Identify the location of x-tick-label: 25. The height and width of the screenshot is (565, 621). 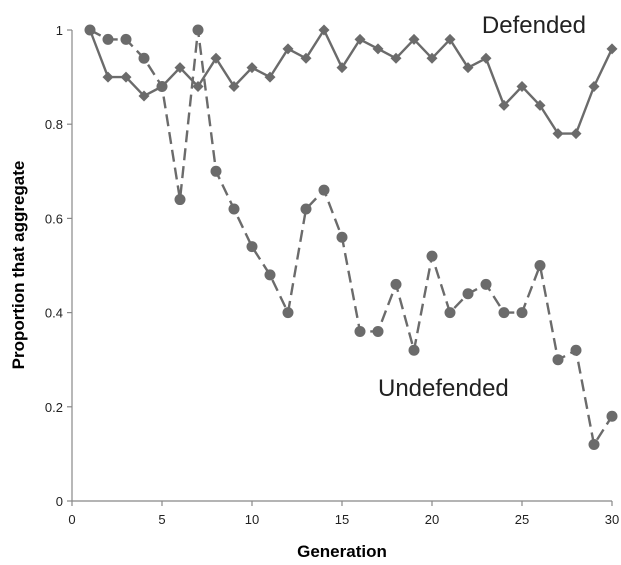
(522, 519).